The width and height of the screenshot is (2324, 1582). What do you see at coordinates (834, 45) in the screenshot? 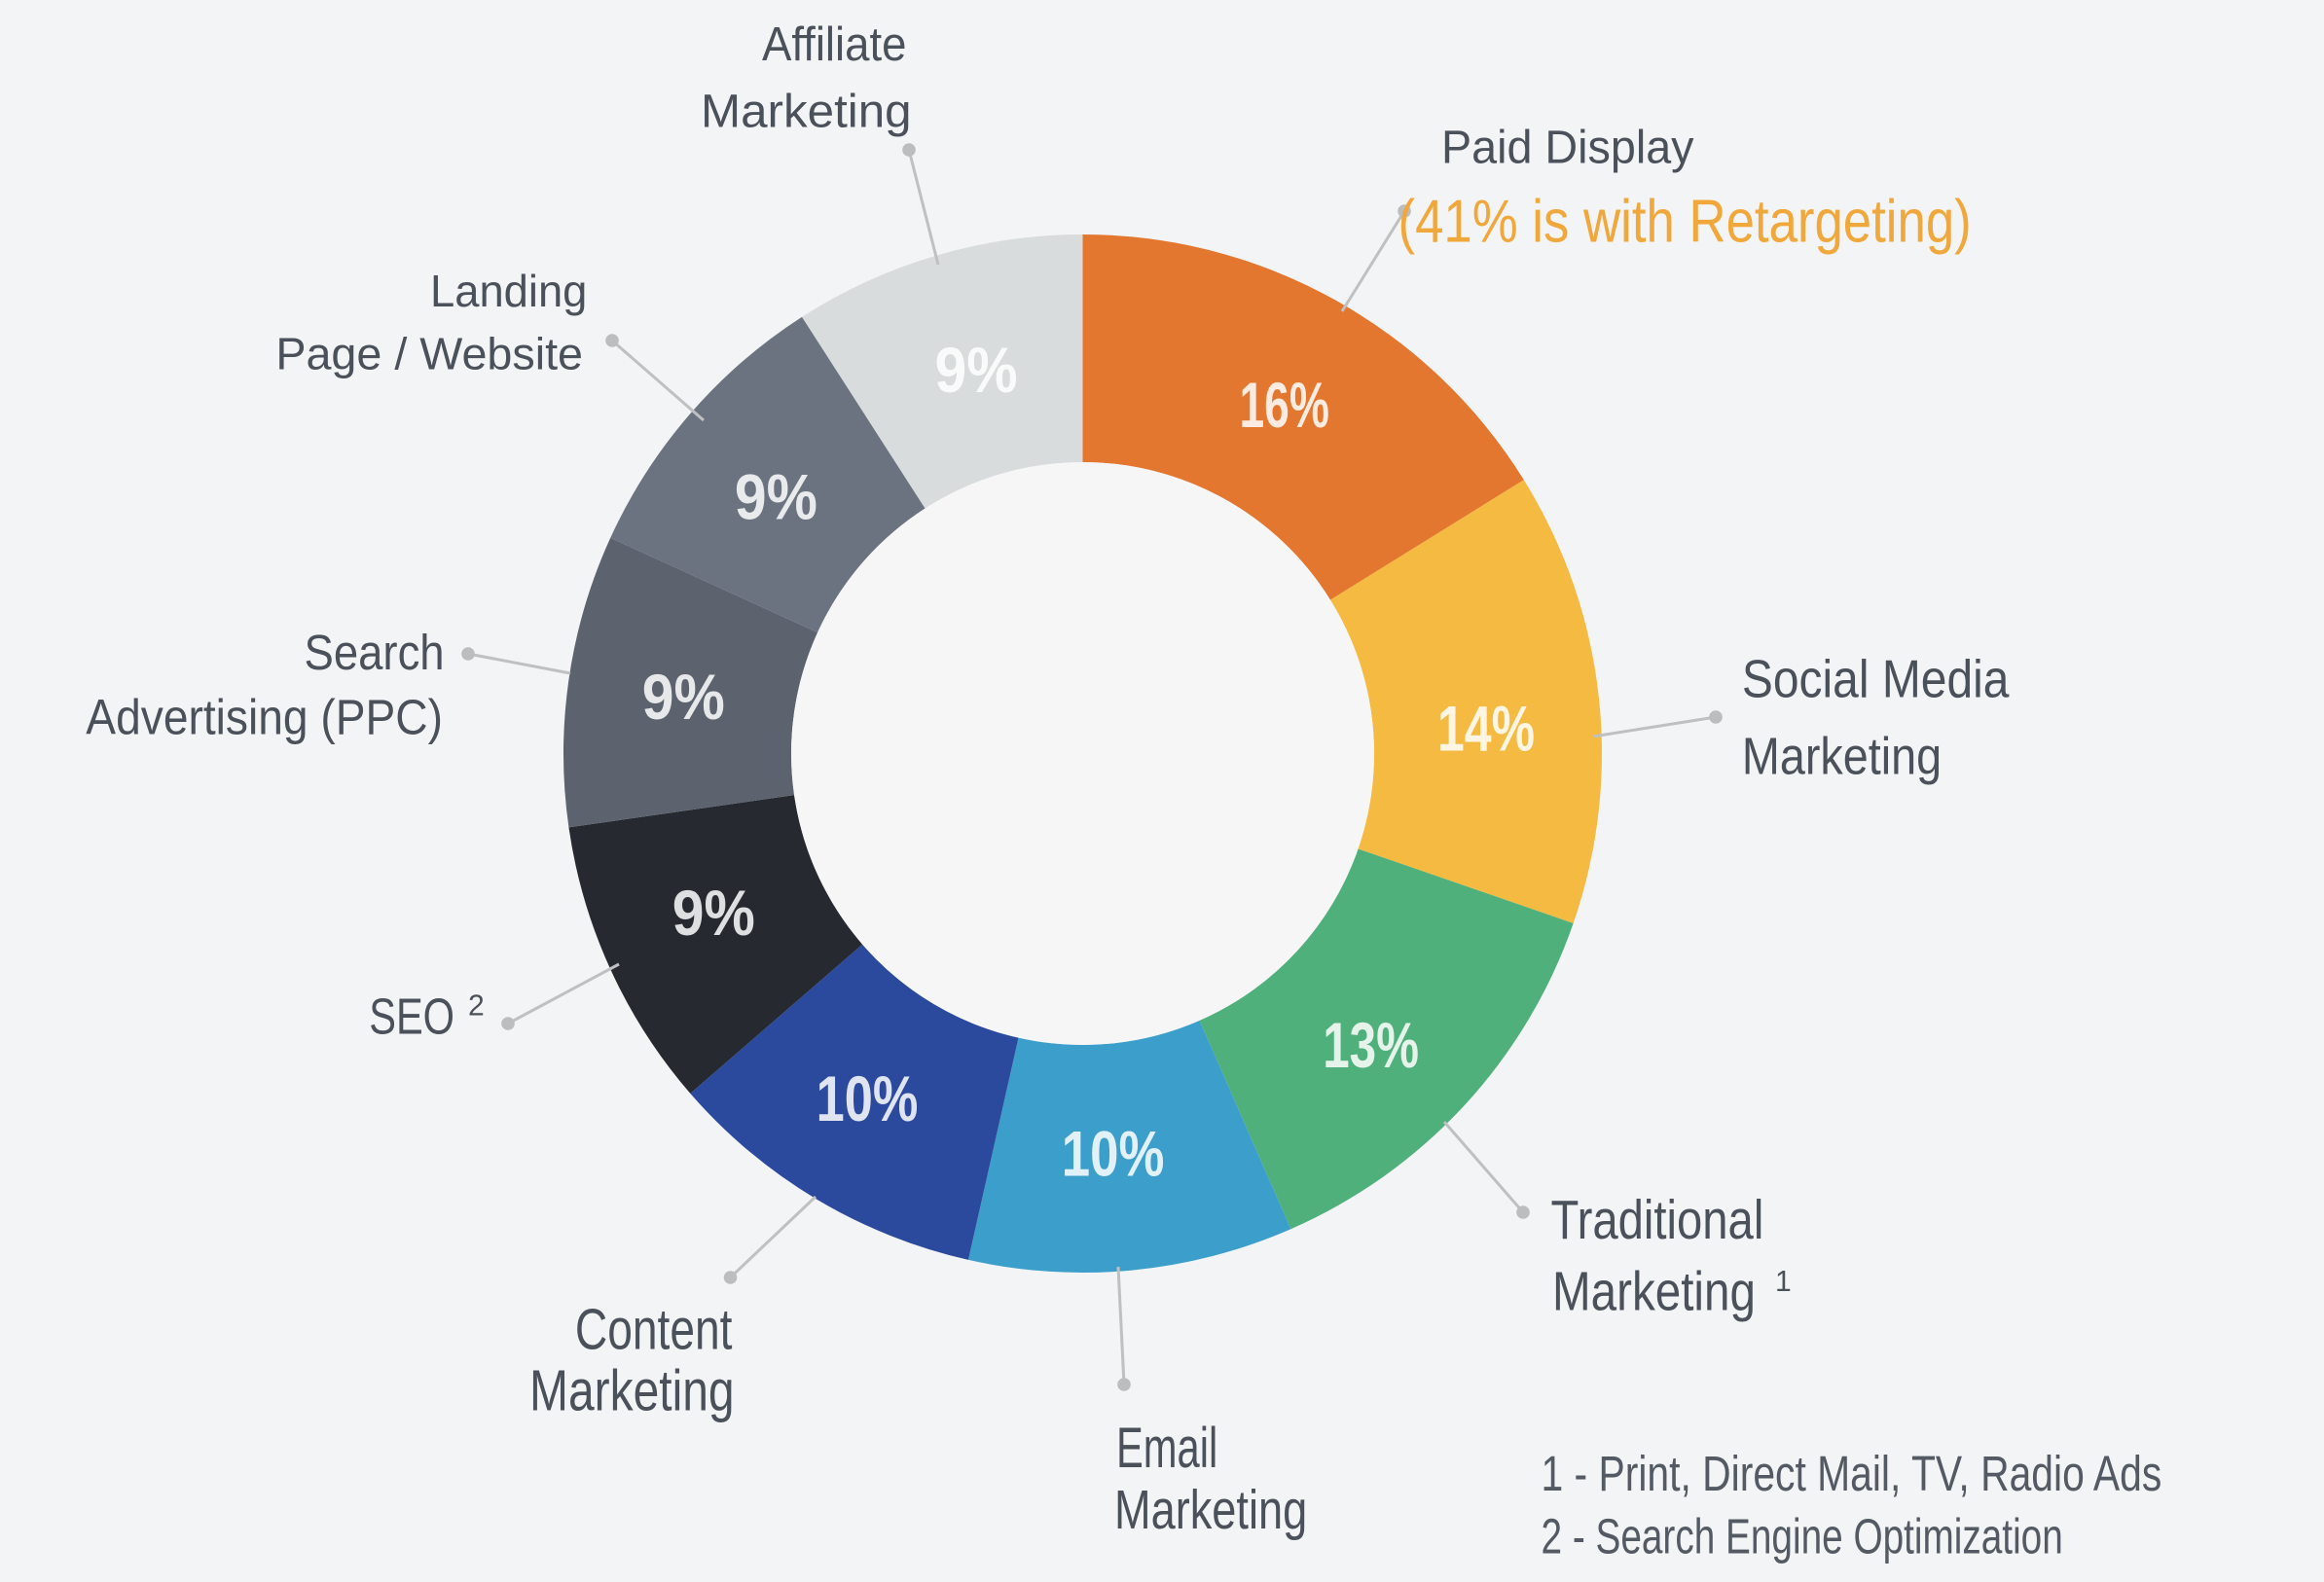
I see `svg-text: Affiliate` at bounding box center [834, 45].